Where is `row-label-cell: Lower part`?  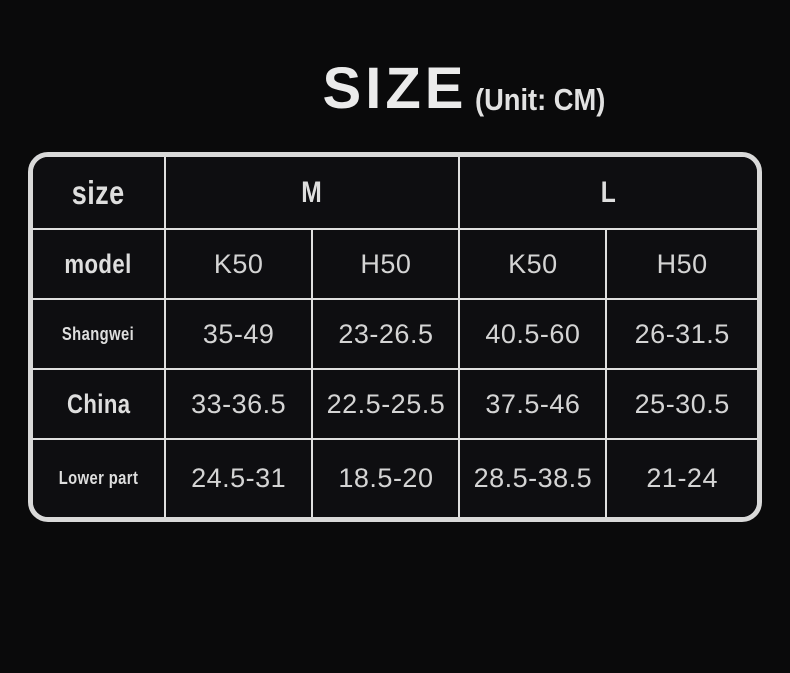 row-label-cell: Lower part is located at coordinates (99, 477).